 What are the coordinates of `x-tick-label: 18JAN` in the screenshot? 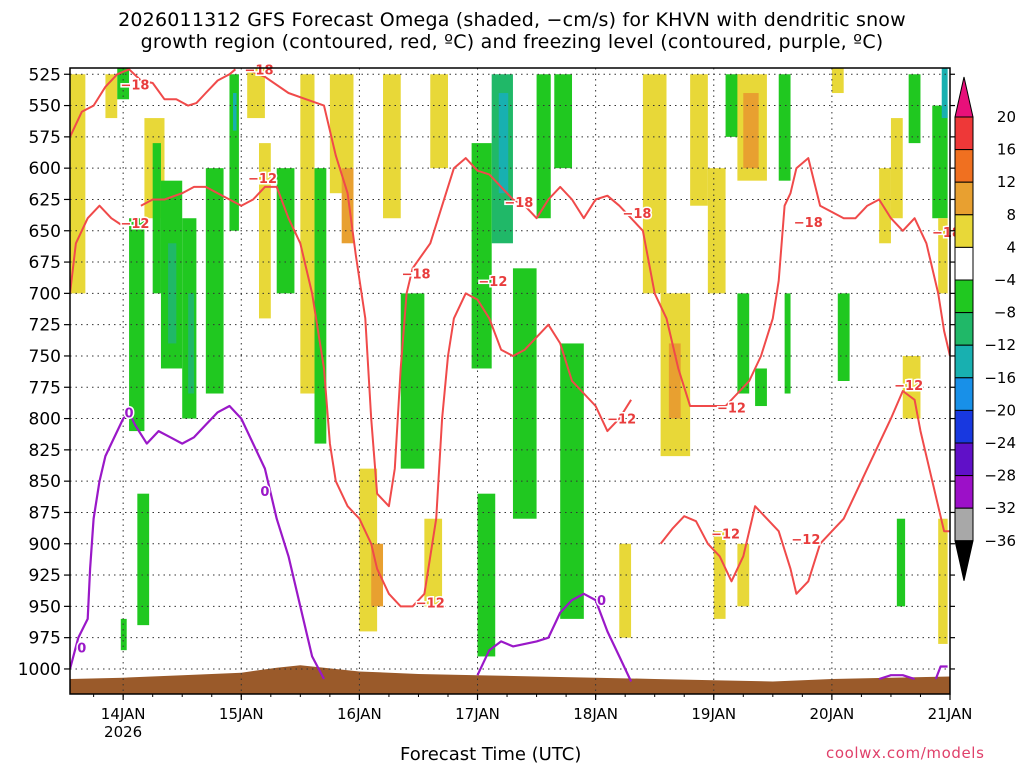 It's located at (595, 714).